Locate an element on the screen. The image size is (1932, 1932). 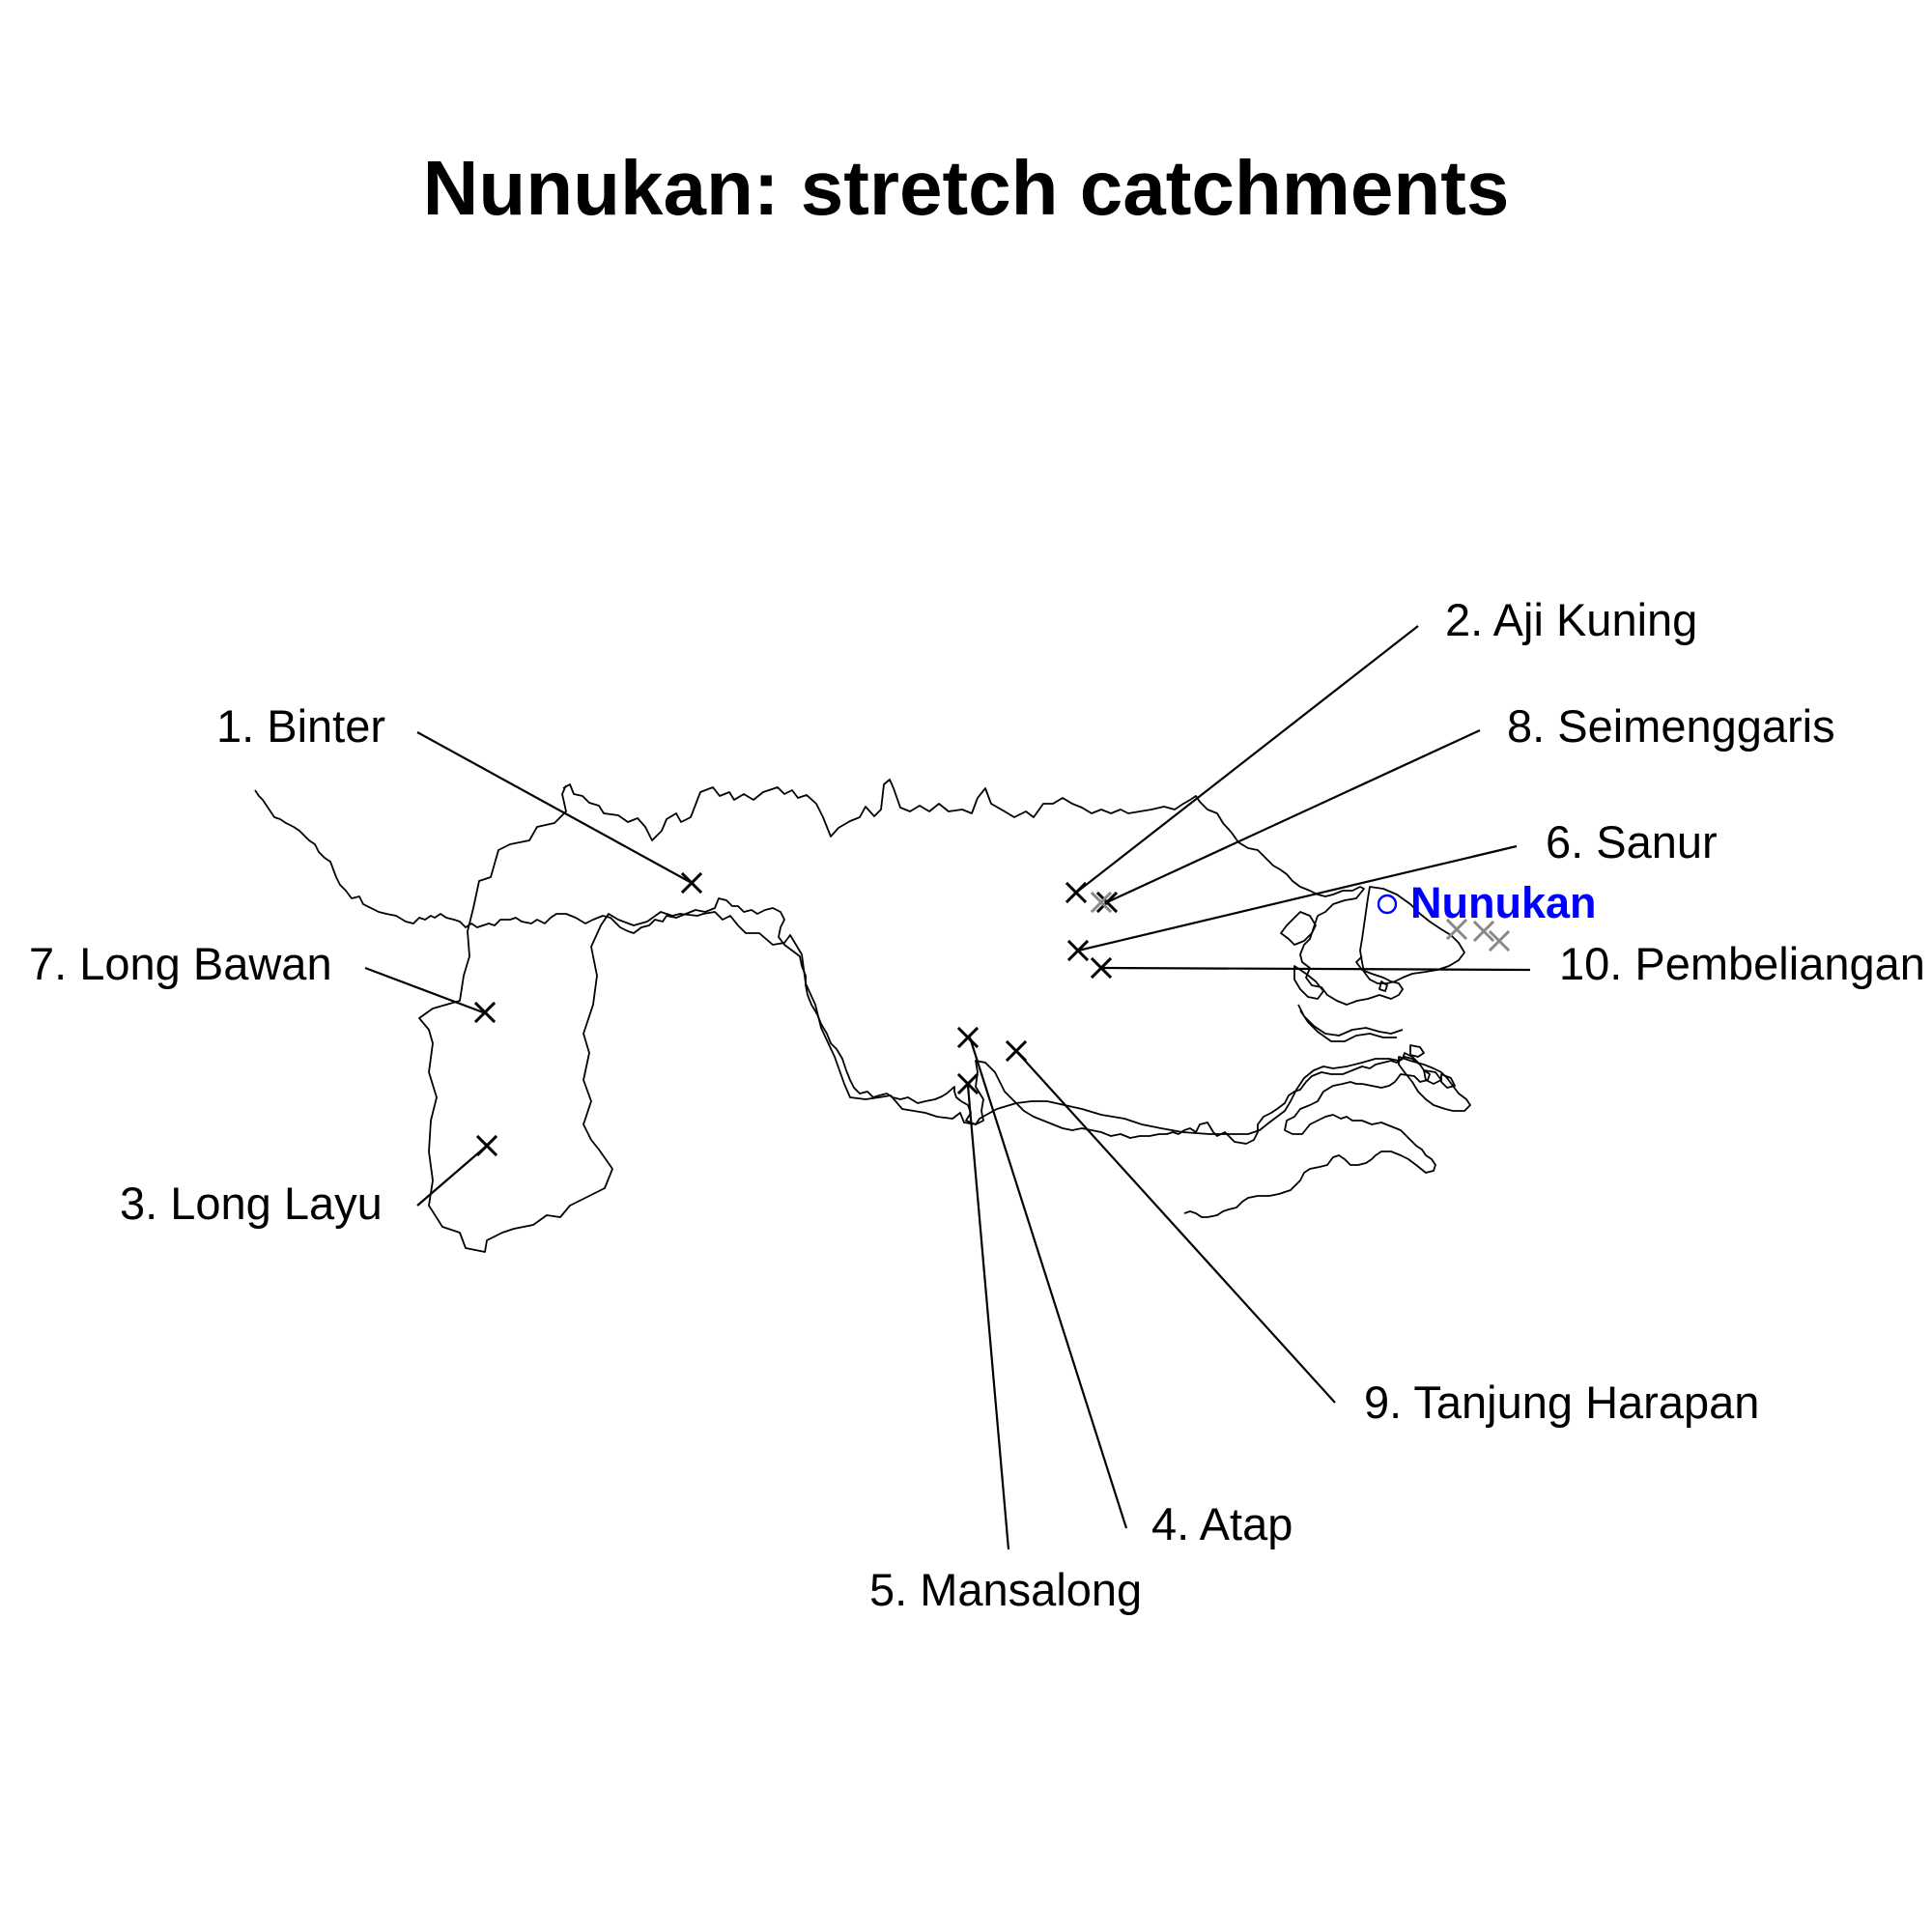
site-marker-x-icon-tanjung-harapan is located at coordinates (1016, 1051).